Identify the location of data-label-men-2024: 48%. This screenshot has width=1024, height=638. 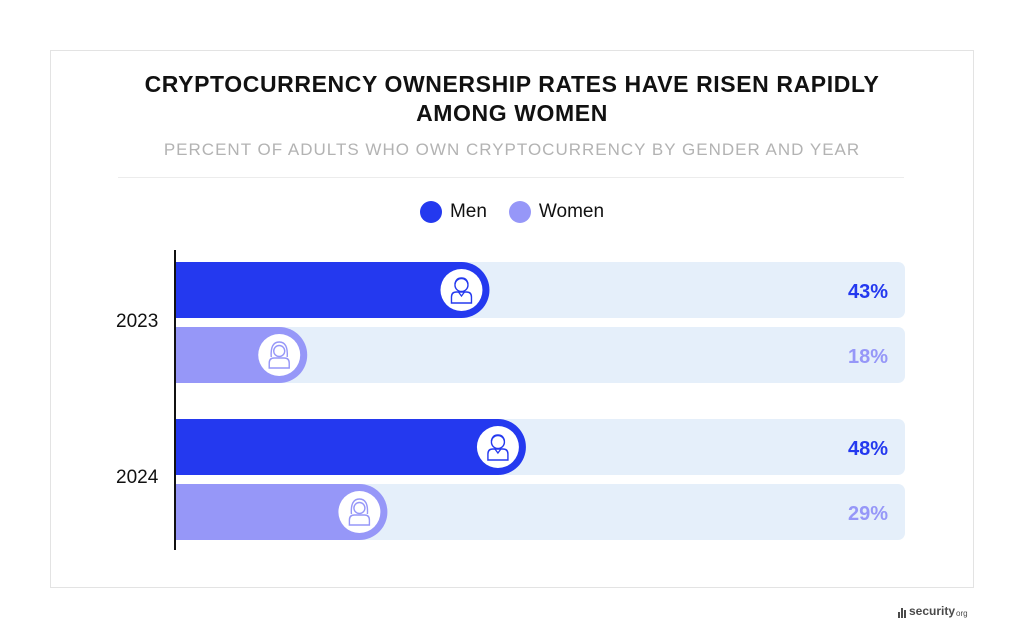
(868, 449).